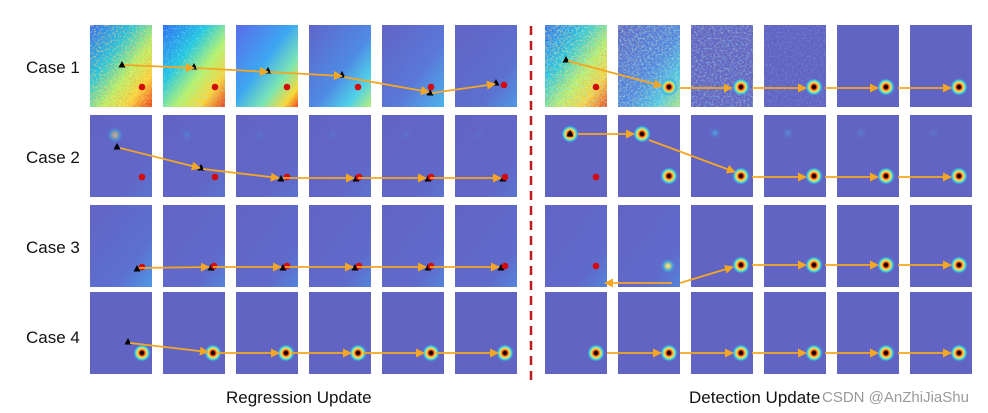  I want to click on regression-panel-r3-c6, so click(486, 246).